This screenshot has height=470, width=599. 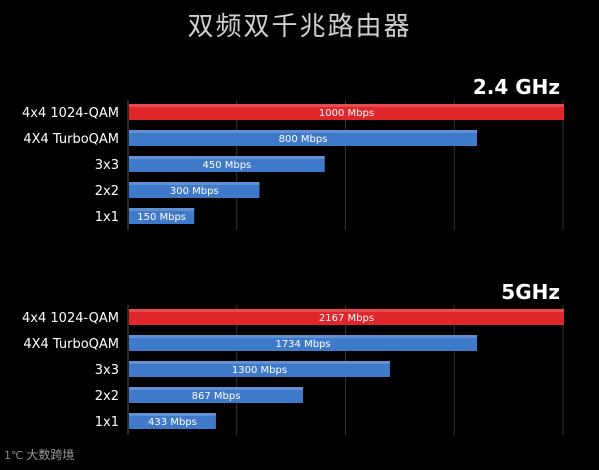 I want to click on data-label: 450 Mbps, so click(x=226, y=165).